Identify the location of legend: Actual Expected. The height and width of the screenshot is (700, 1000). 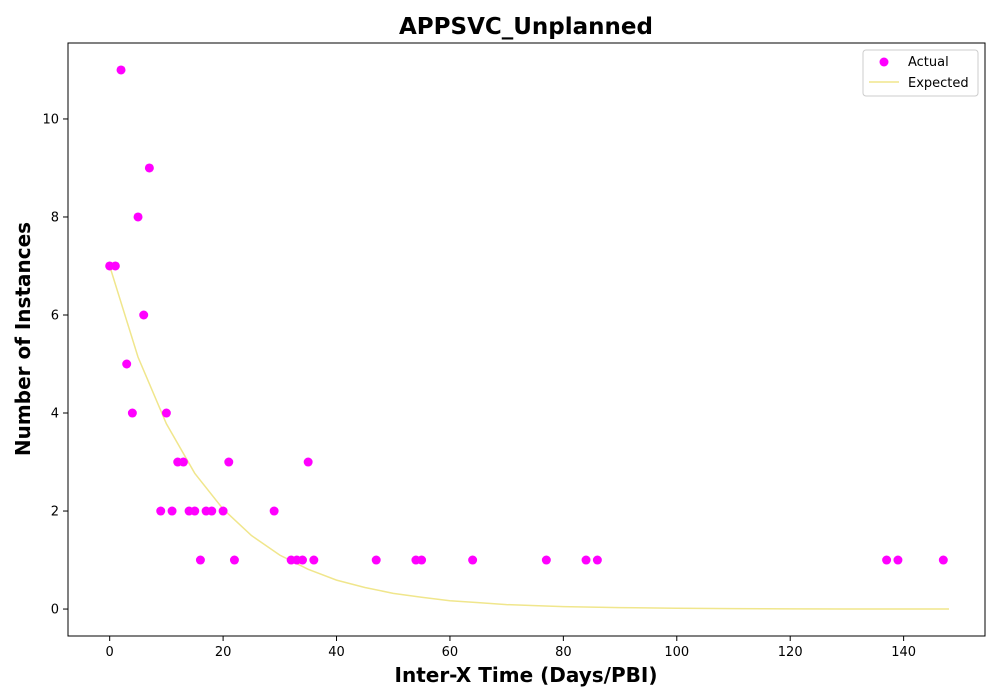
(920, 73).